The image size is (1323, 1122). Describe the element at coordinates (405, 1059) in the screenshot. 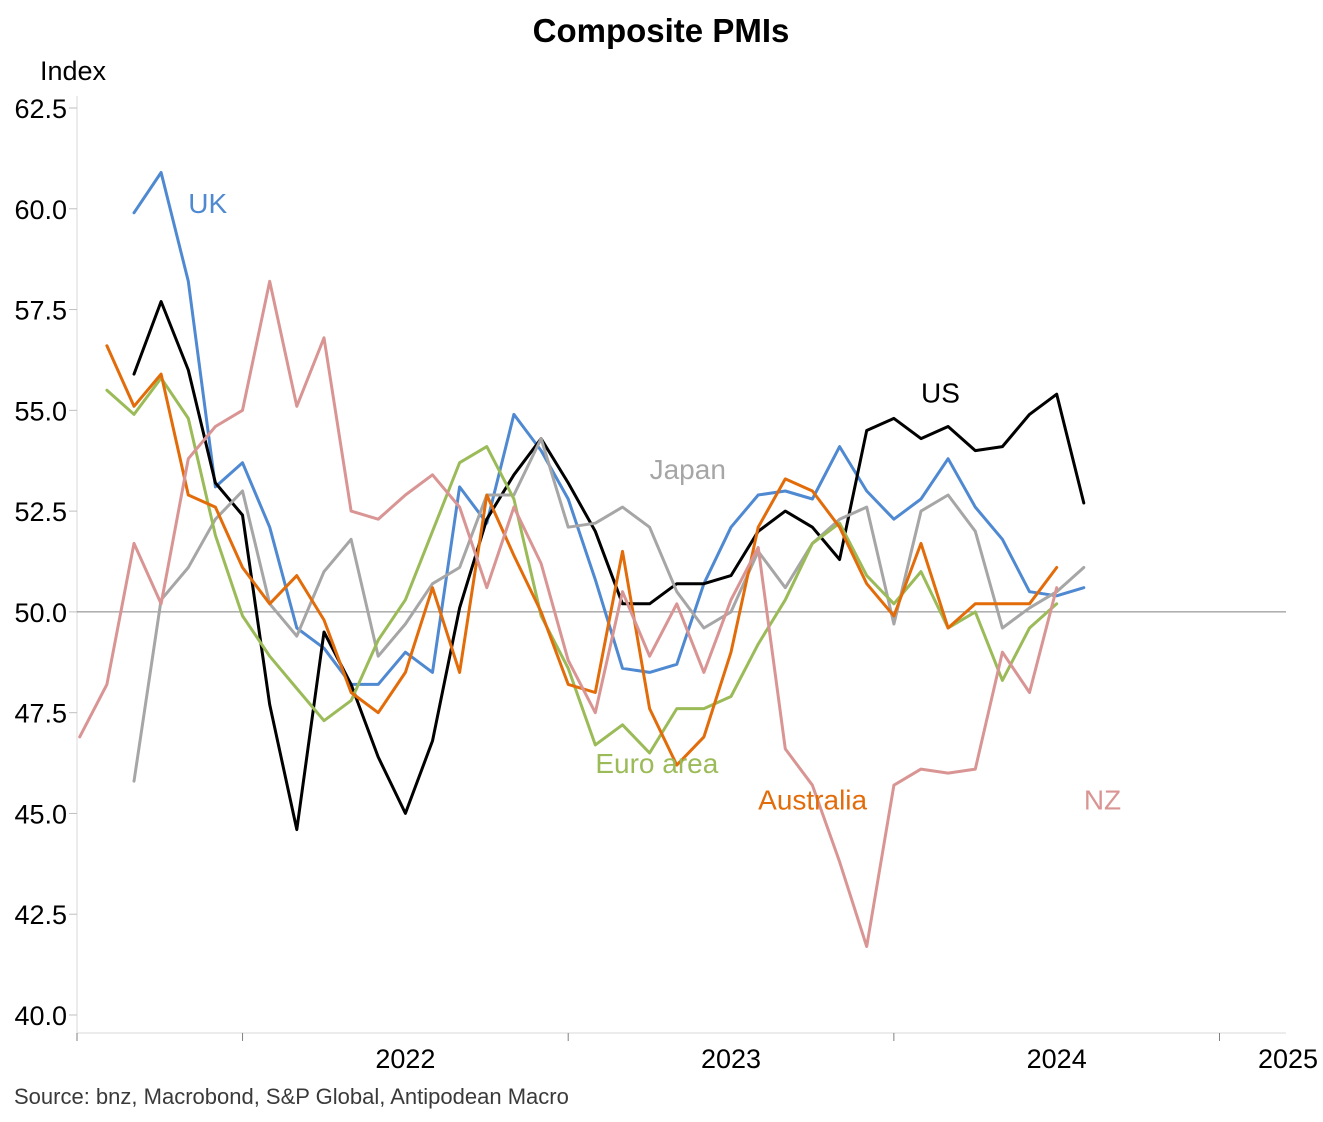

I see `x-tick-label: 2022` at that location.